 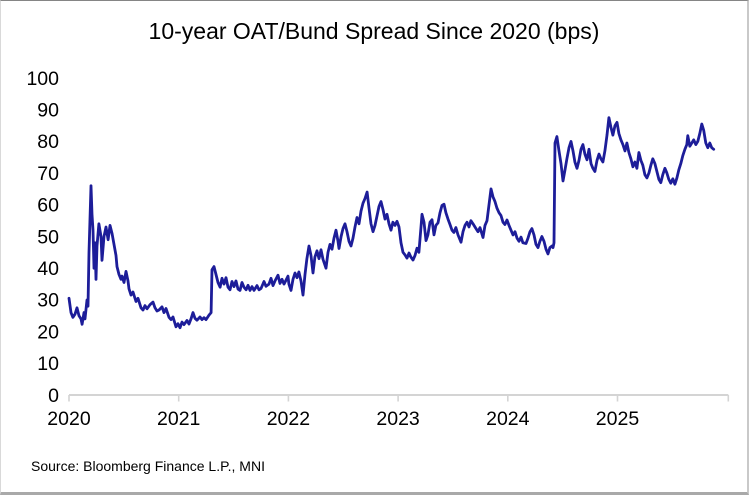 What do you see at coordinates (48, 206) in the screenshot?
I see `y-tick-label: 60` at bounding box center [48, 206].